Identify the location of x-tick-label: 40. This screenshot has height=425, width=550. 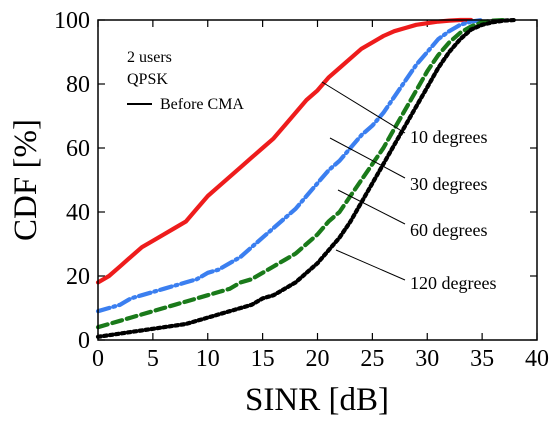
(537, 359).